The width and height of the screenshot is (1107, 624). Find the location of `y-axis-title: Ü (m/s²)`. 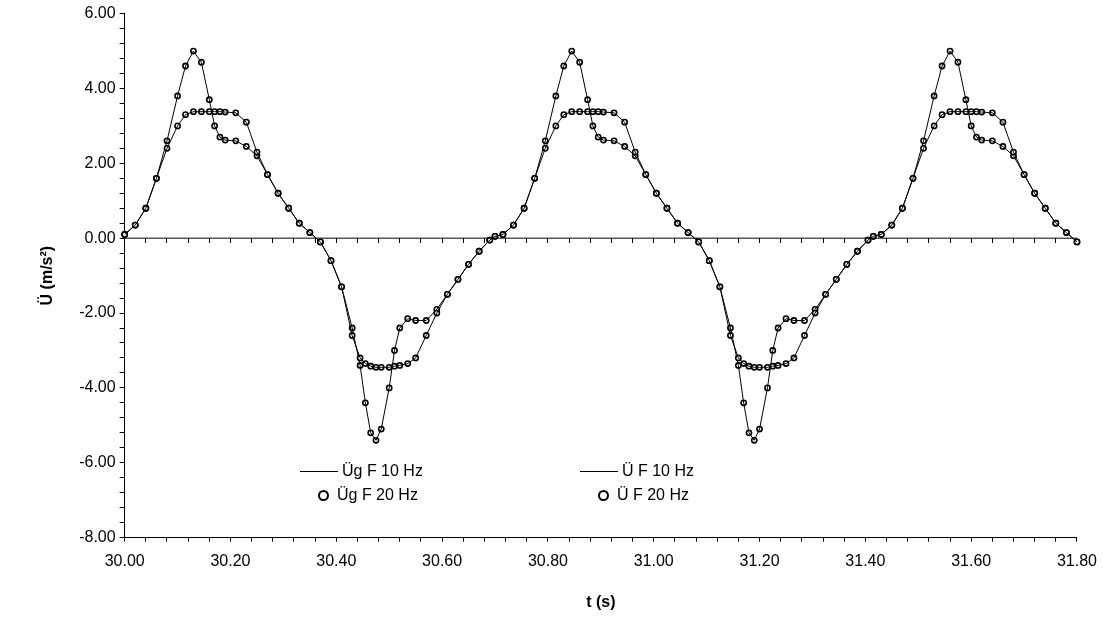

y-axis-title: Ü (m/s²) is located at coordinates (46, 275).